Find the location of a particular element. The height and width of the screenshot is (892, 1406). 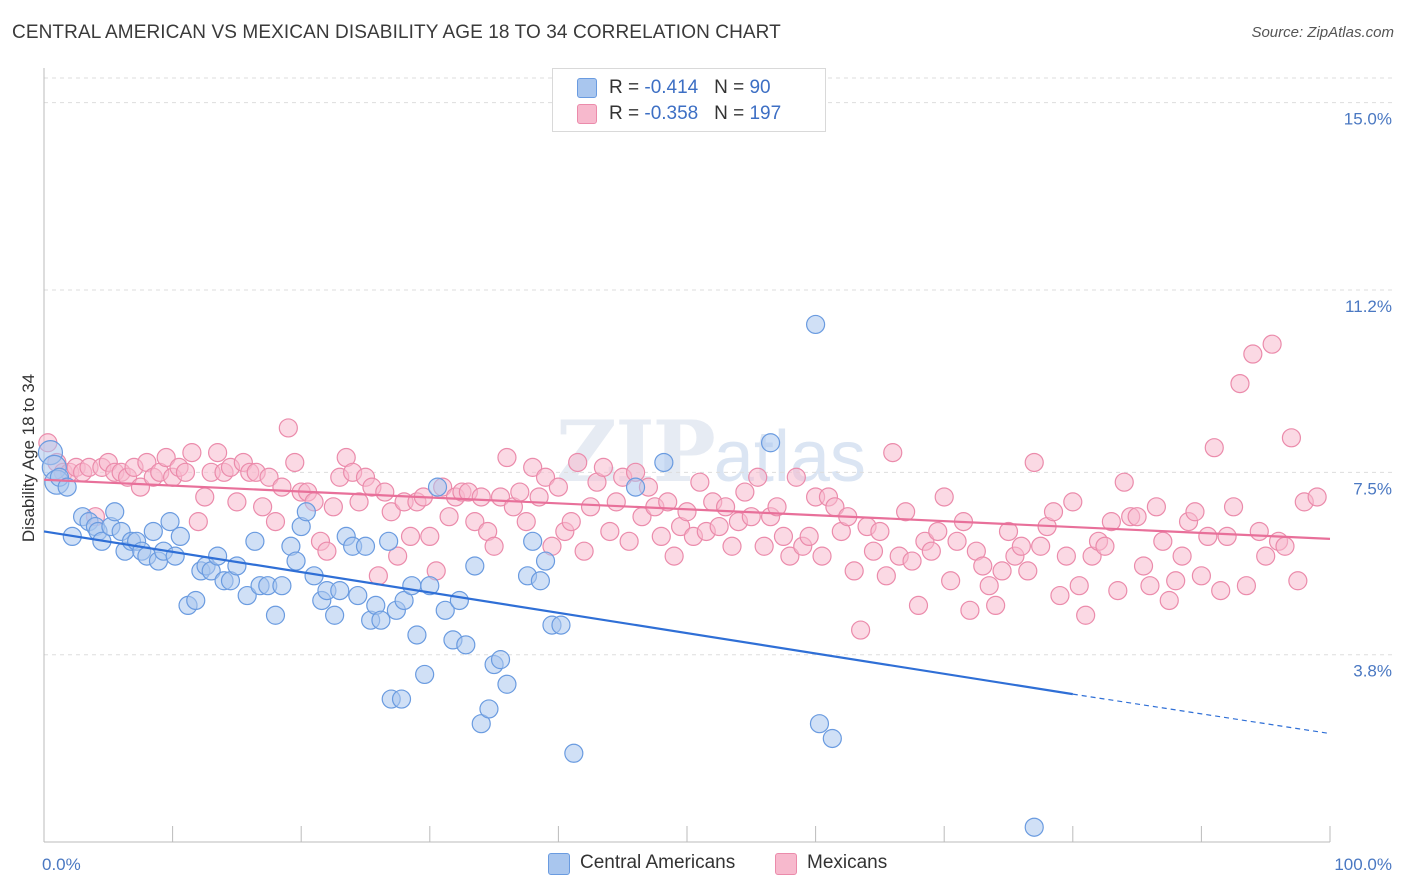

central-american-trend-line is located at coordinates (558, 613).